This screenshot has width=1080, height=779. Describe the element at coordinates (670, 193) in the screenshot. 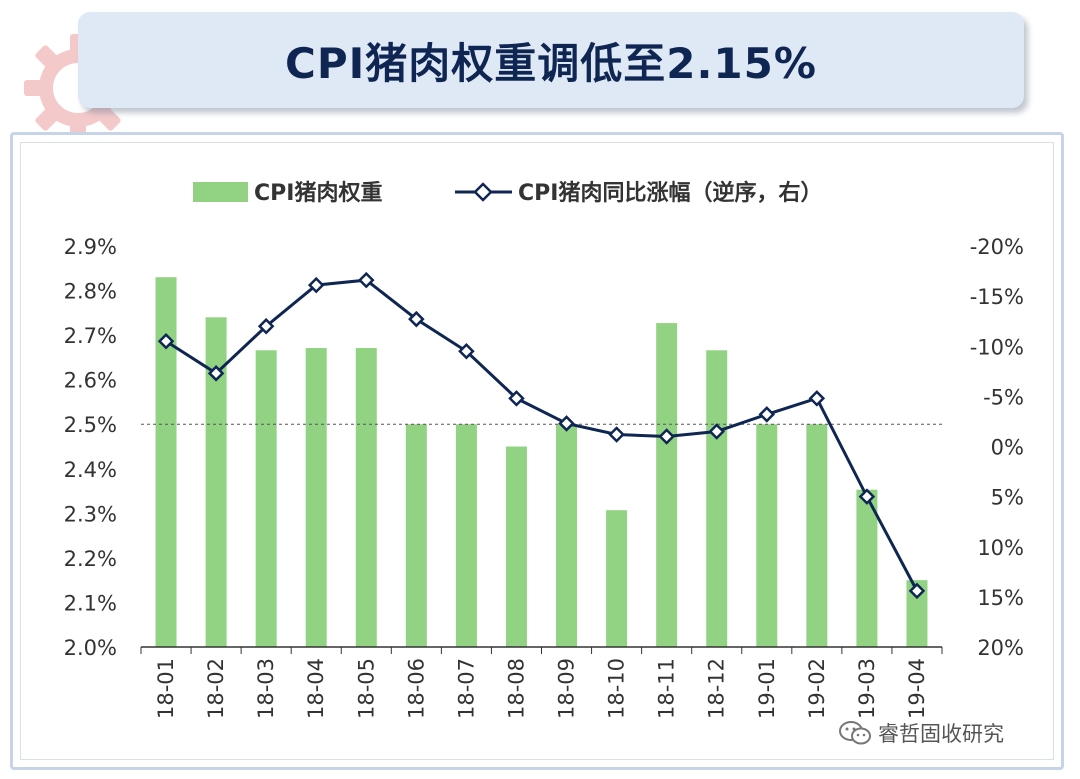

I see `legend-line-label: CPI猪肉同比涨幅（逆序，右）` at that location.